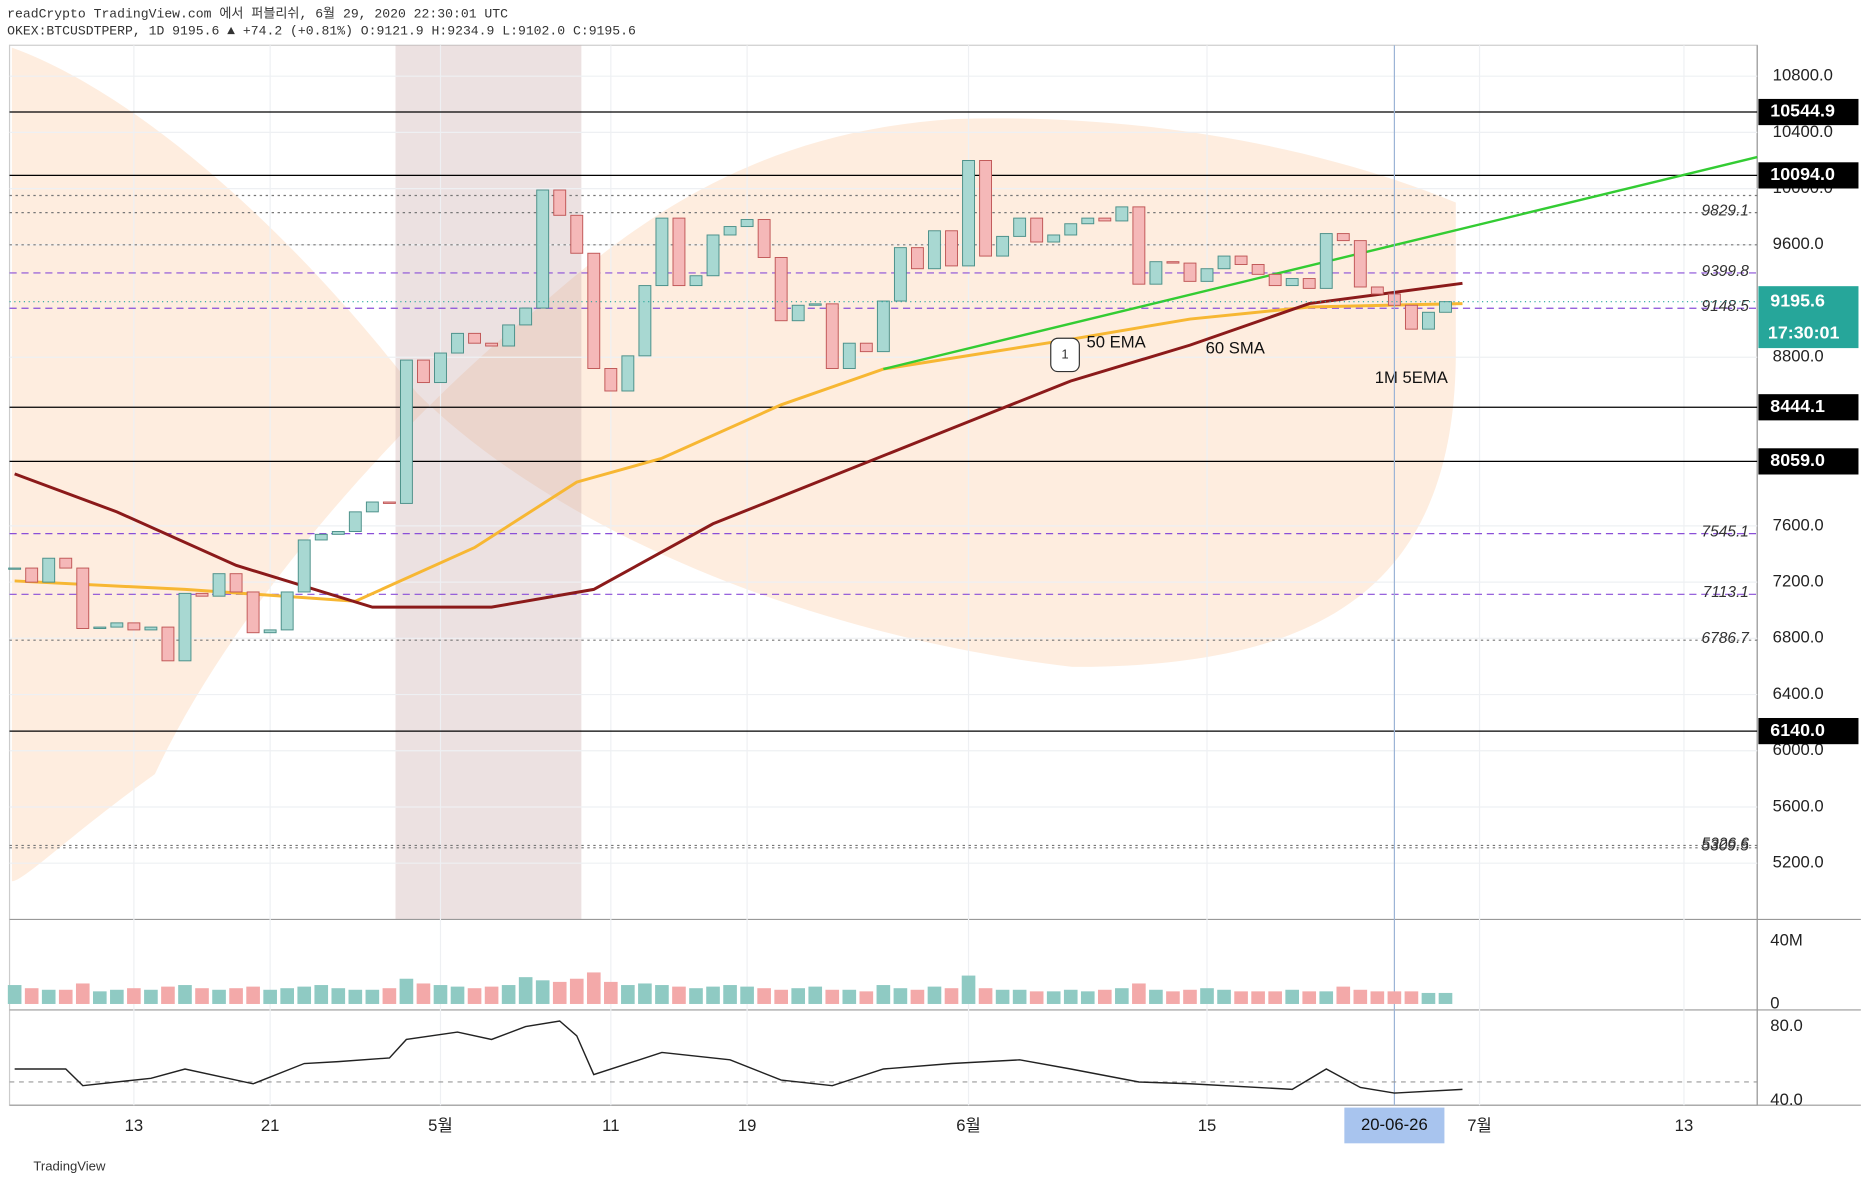 Image resolution: width=1868 pixels, height=1185 pixels. I want to click on ma-annotation: 50 EMA, so click(1116, 341).